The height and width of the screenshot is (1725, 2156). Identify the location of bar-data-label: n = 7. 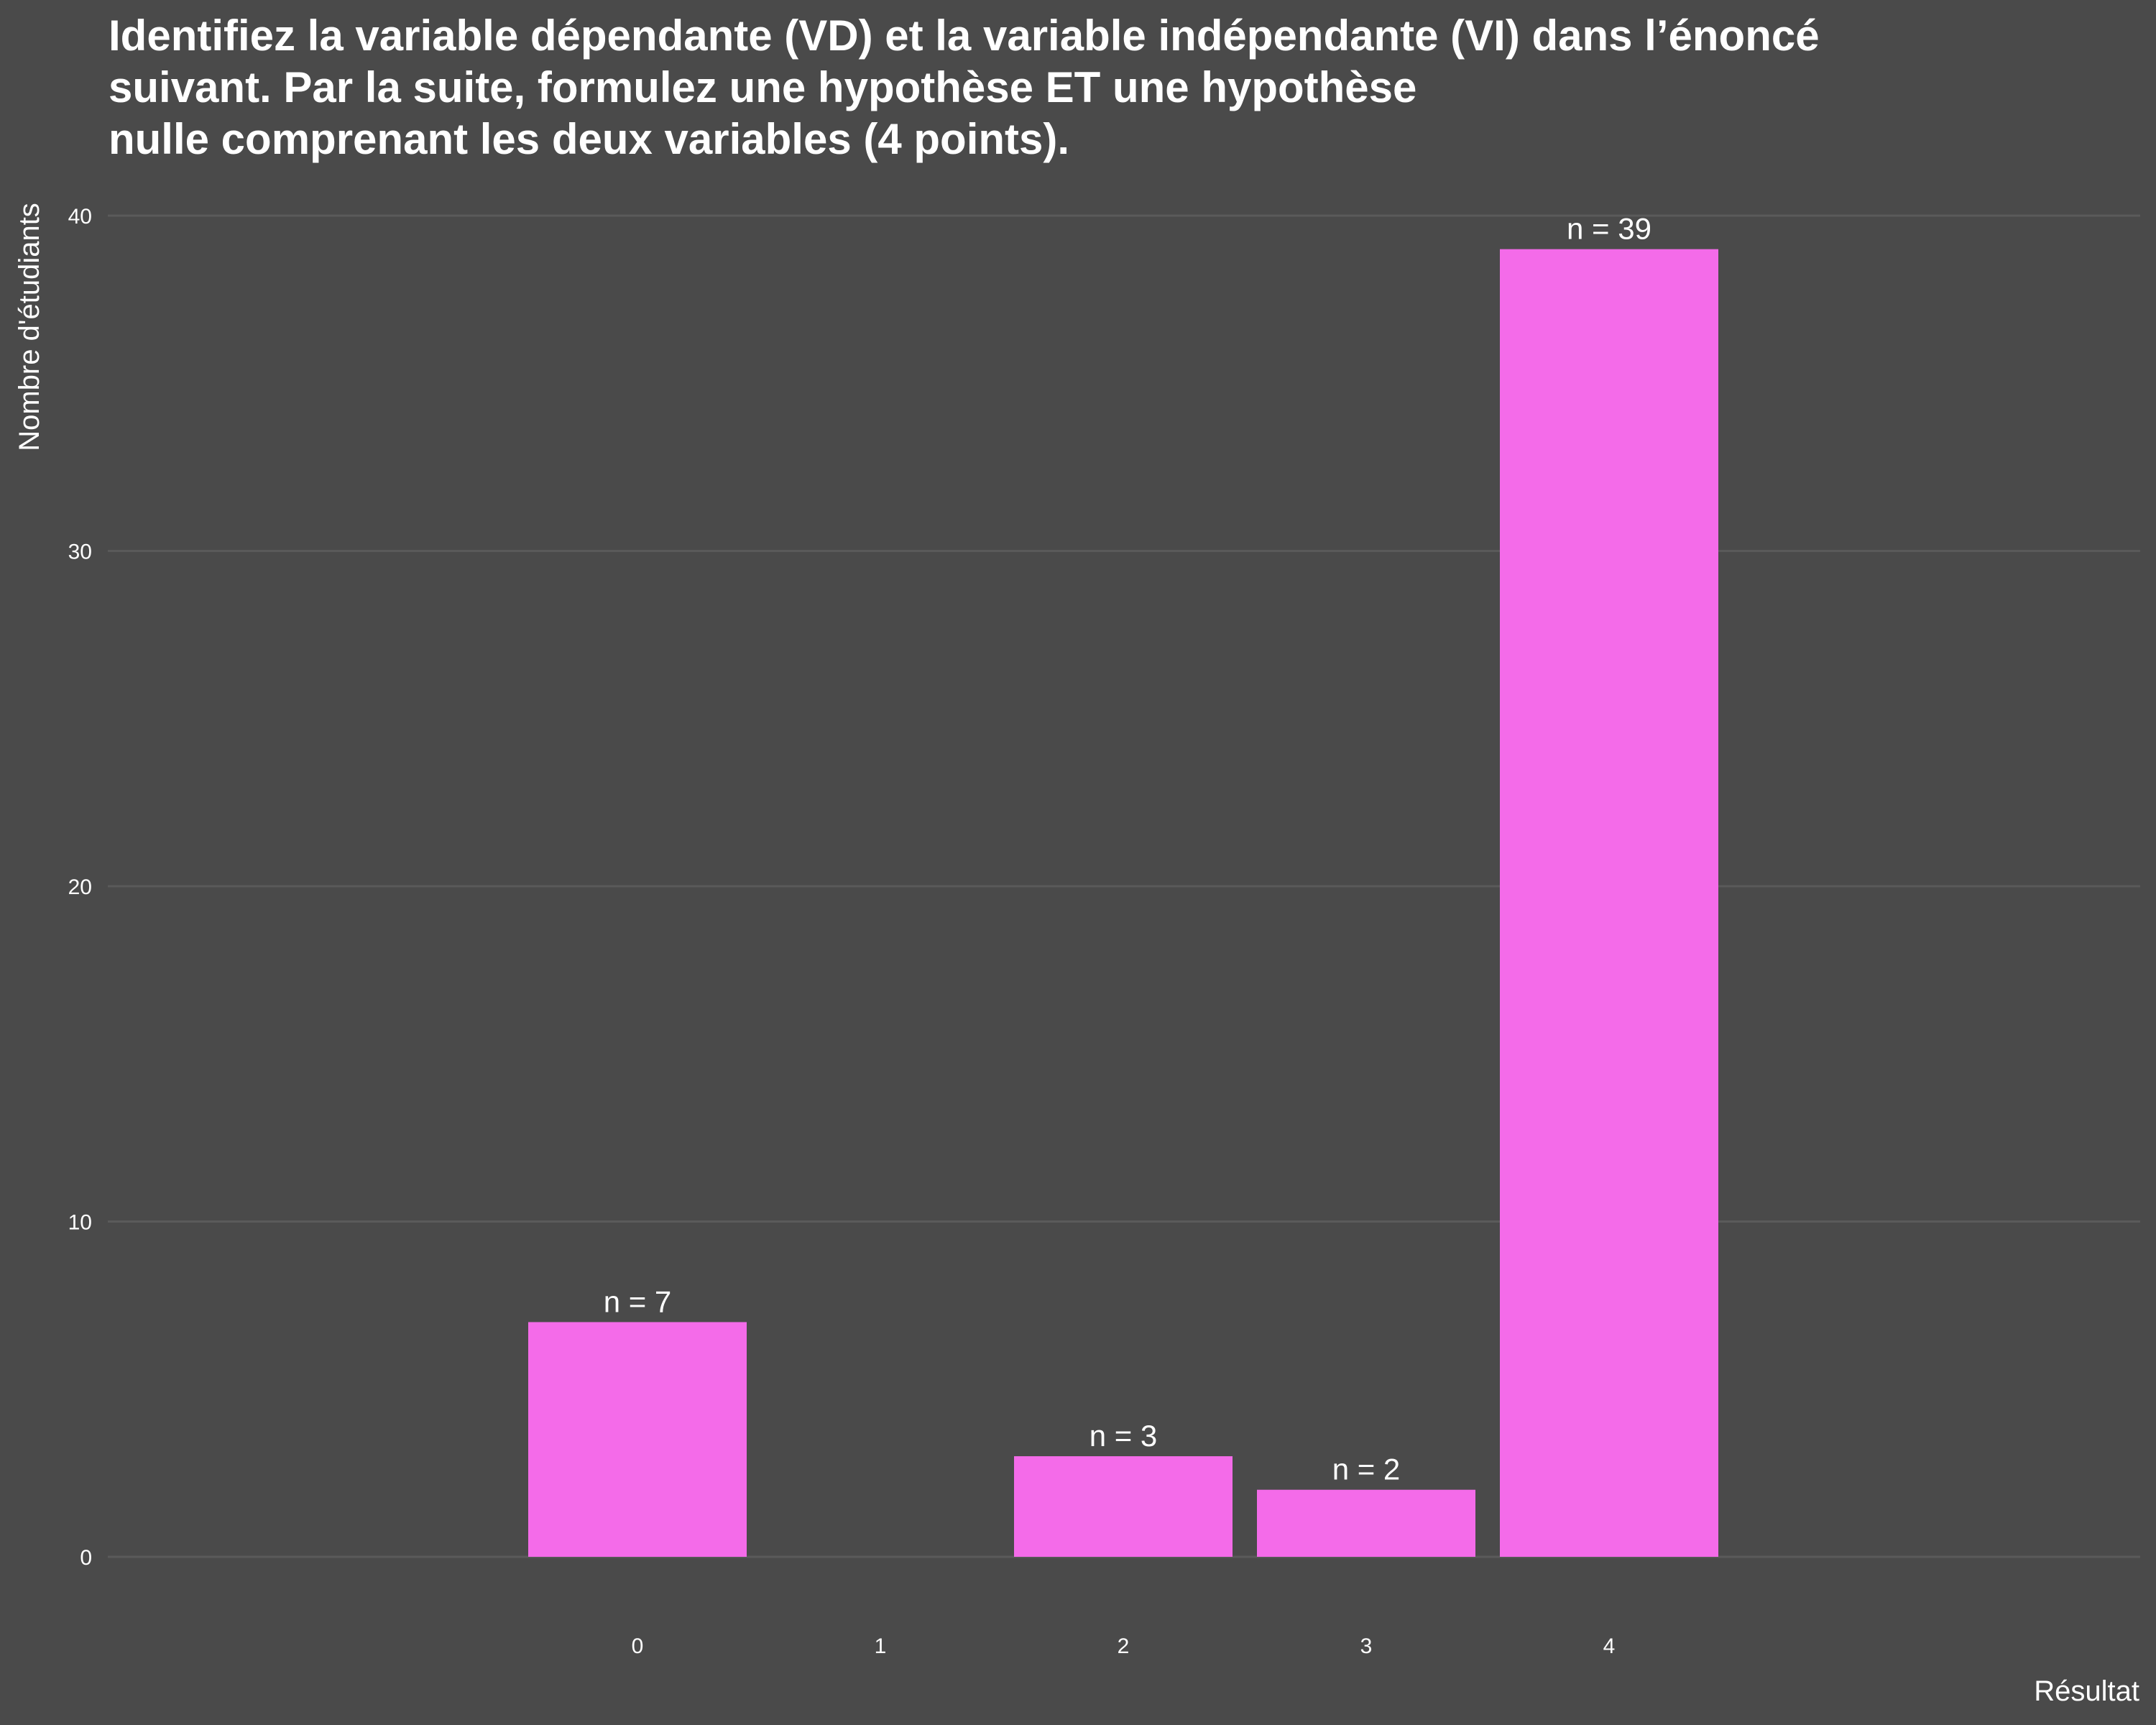
(638, 1301).